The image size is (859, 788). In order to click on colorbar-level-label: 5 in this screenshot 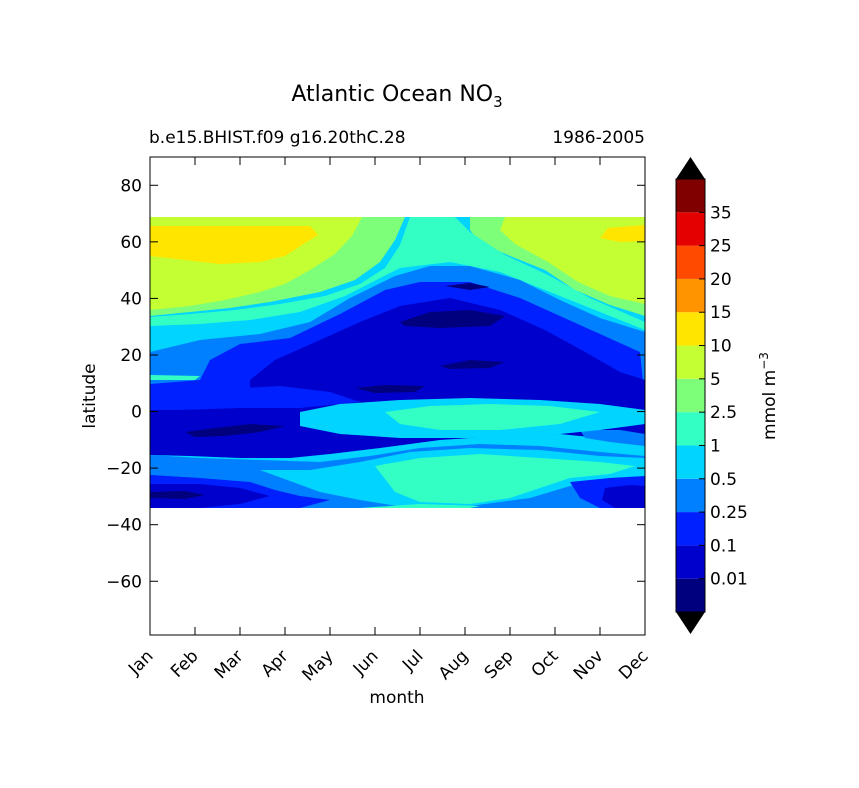, I will do `click(715, 380)`.